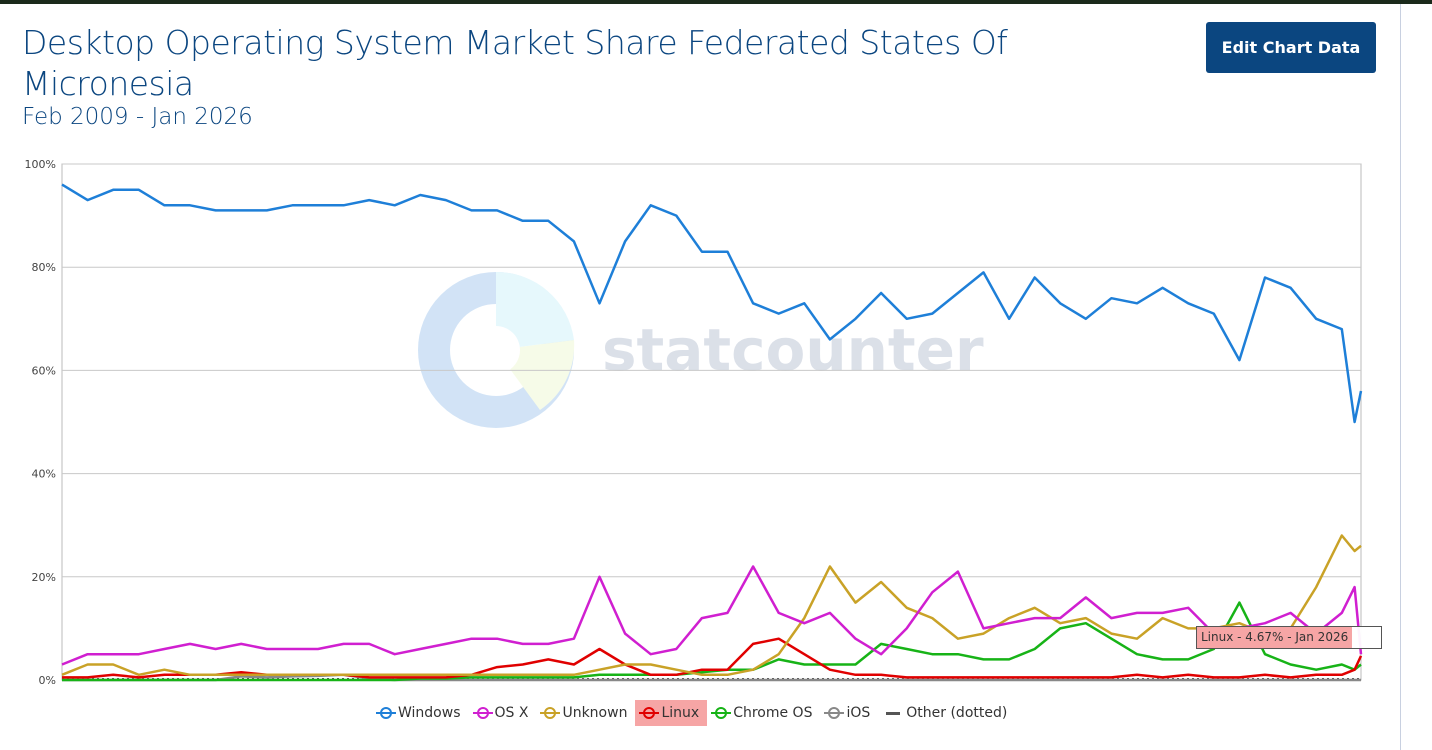  Describe the element at coordinates (712, 641) in the screenshot. I see `series-line-chrome-os` at that location.